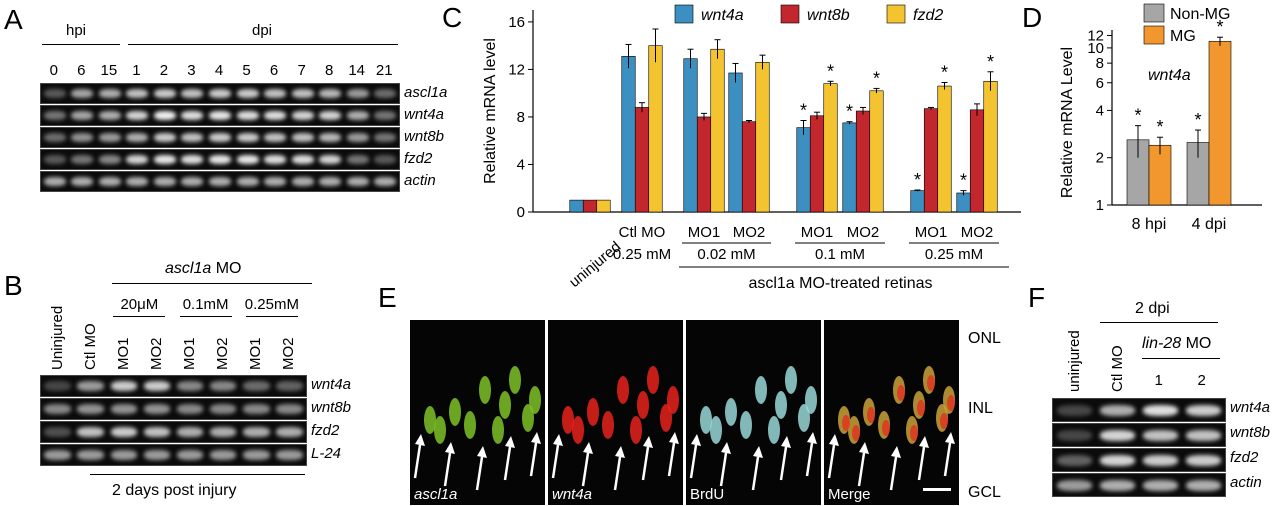  What do you see at coordinates (301, 70) in the screenshot?
I see `timepoint-label: 7` at bounding box center [301, 70].